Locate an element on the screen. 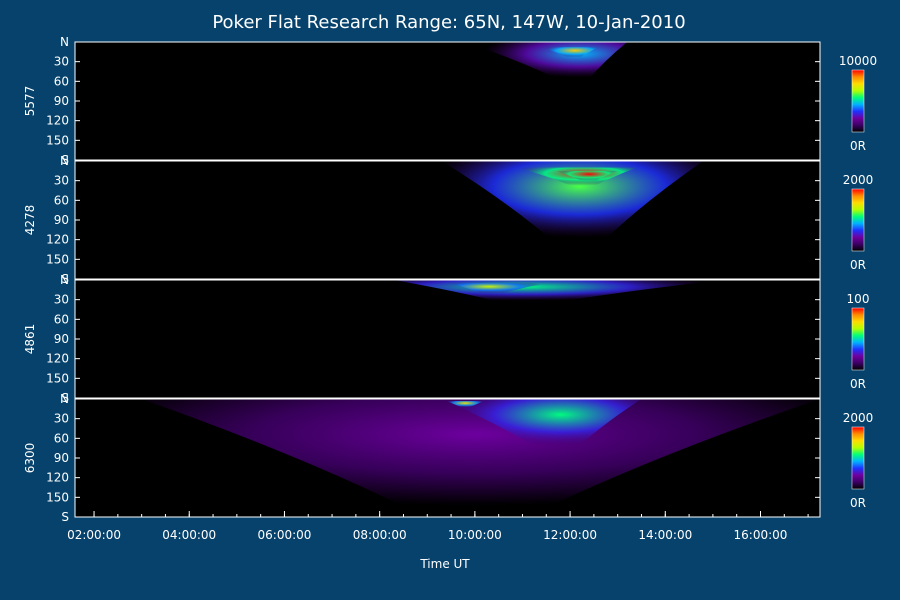 The image size is (900, 600). x-tick-label: 16:00:00 is located at coordinates (761, 535).